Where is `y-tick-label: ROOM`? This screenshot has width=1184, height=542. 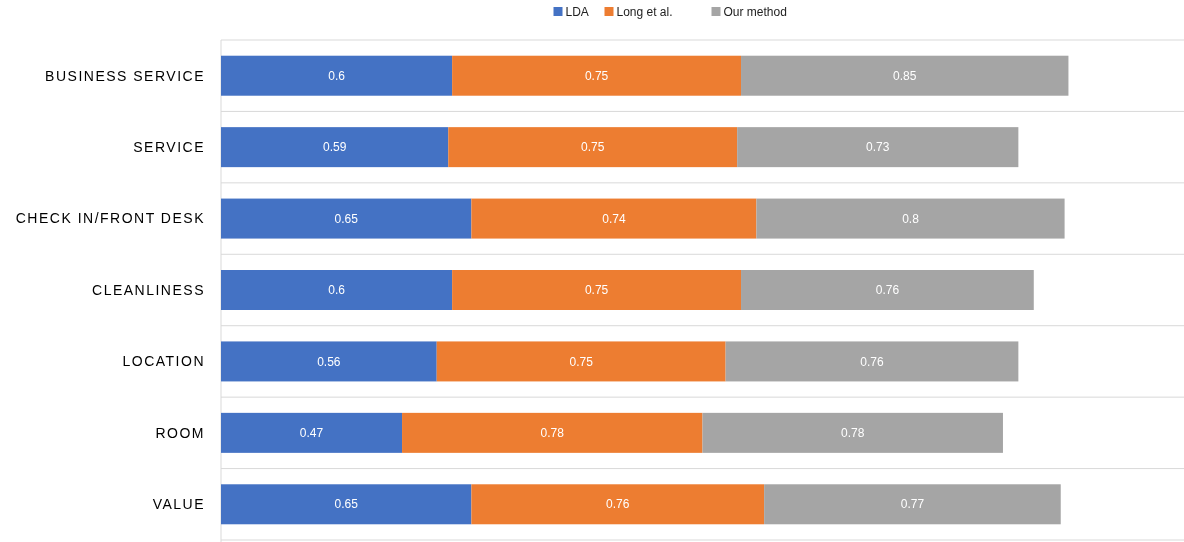
y-tick-label: ROOM is located at coordinates (180, 432).